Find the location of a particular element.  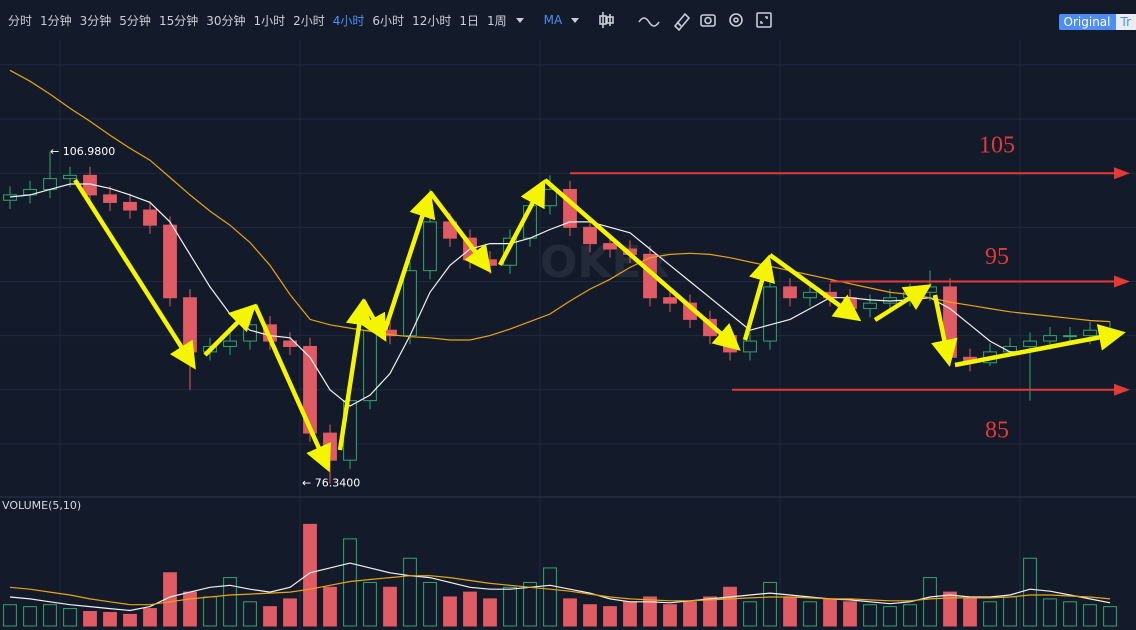

interval-tab: 1分钟 is located at coordinates (56, 20).